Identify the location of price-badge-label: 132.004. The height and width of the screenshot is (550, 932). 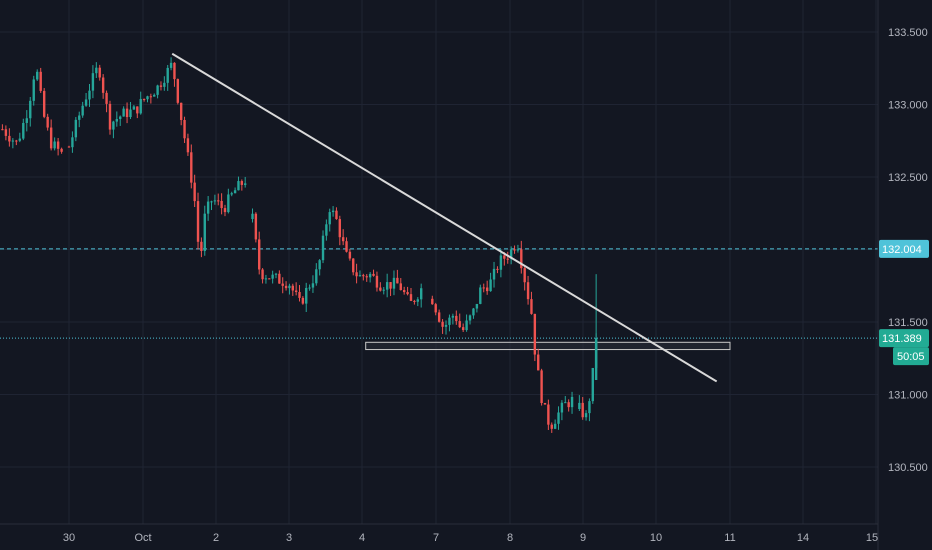
(902, 250).